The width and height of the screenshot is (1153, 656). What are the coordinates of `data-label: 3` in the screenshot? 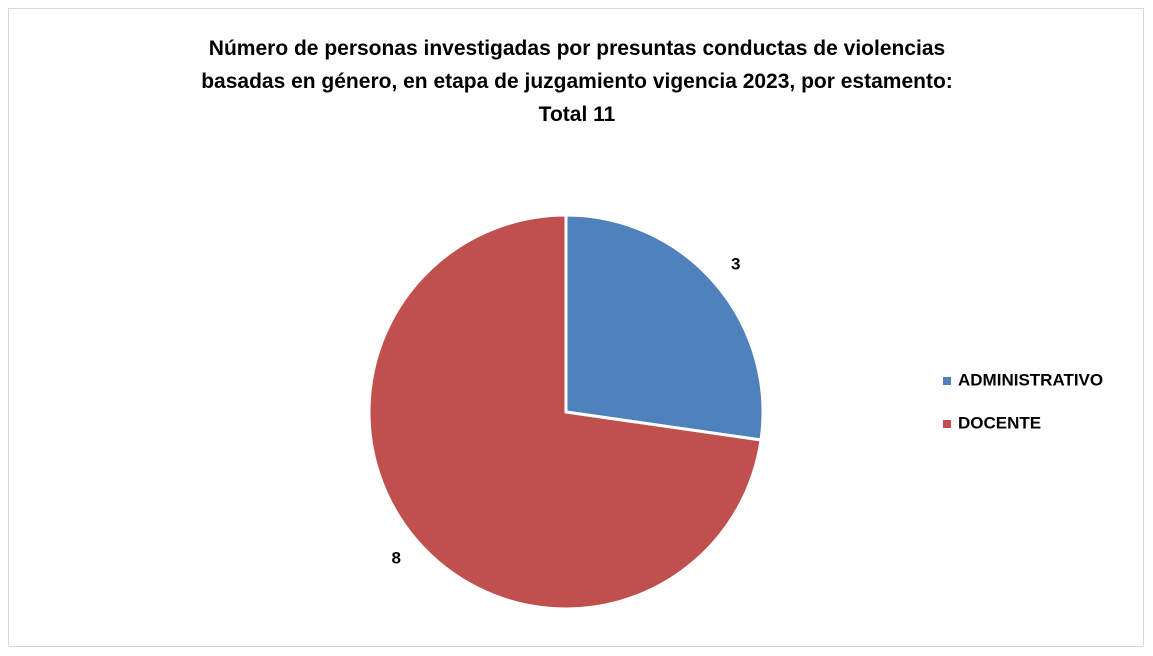 It's located at (735, 263).